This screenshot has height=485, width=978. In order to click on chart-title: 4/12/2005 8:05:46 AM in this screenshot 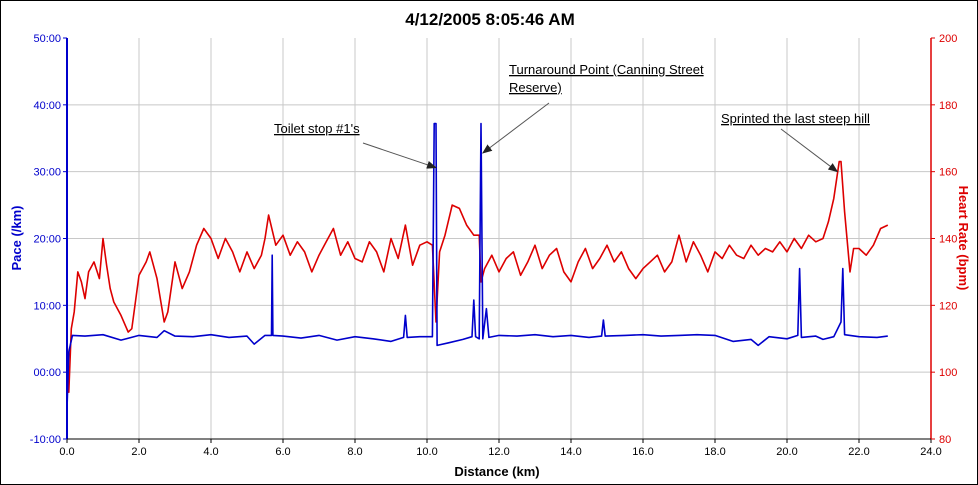, I will do `click(489, 19)`.